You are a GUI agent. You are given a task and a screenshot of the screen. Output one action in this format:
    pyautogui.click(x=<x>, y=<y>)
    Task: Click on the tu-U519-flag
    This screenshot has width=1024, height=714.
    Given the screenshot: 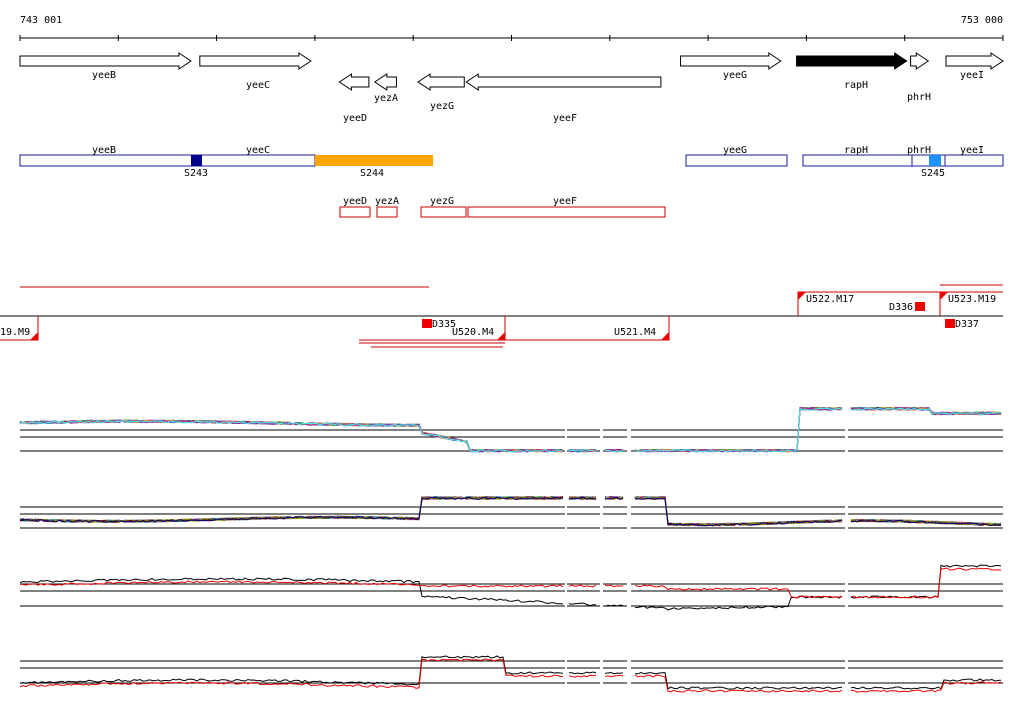 What is the action you would take?
    pyautogui.click(x=34, y=336)
    